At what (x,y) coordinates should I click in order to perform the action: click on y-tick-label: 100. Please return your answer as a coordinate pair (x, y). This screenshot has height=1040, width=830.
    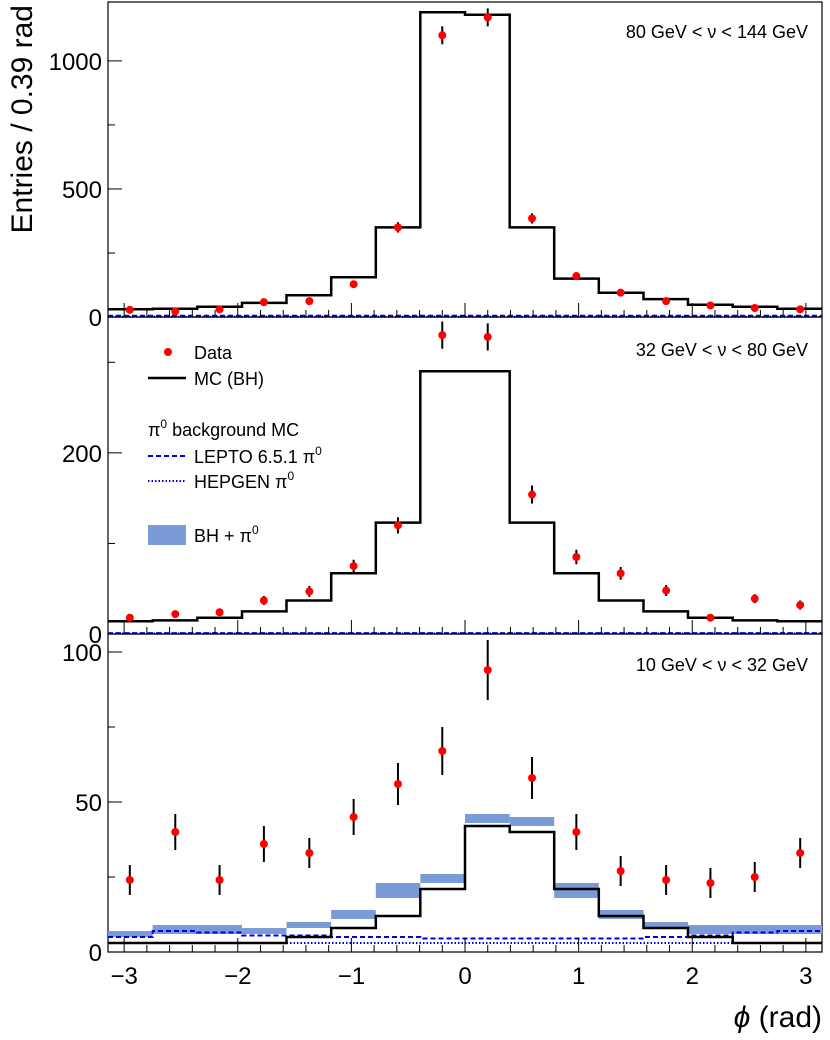
    Looking at the image, I should click on (82, 653).